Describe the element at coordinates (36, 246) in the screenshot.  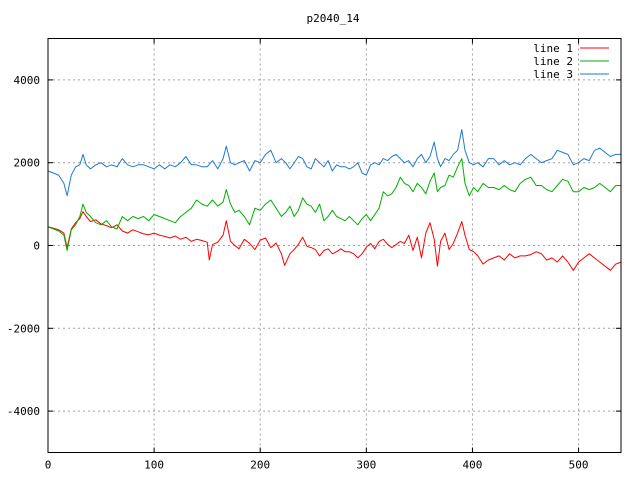
I see `y-tick-label: 0` at that location.